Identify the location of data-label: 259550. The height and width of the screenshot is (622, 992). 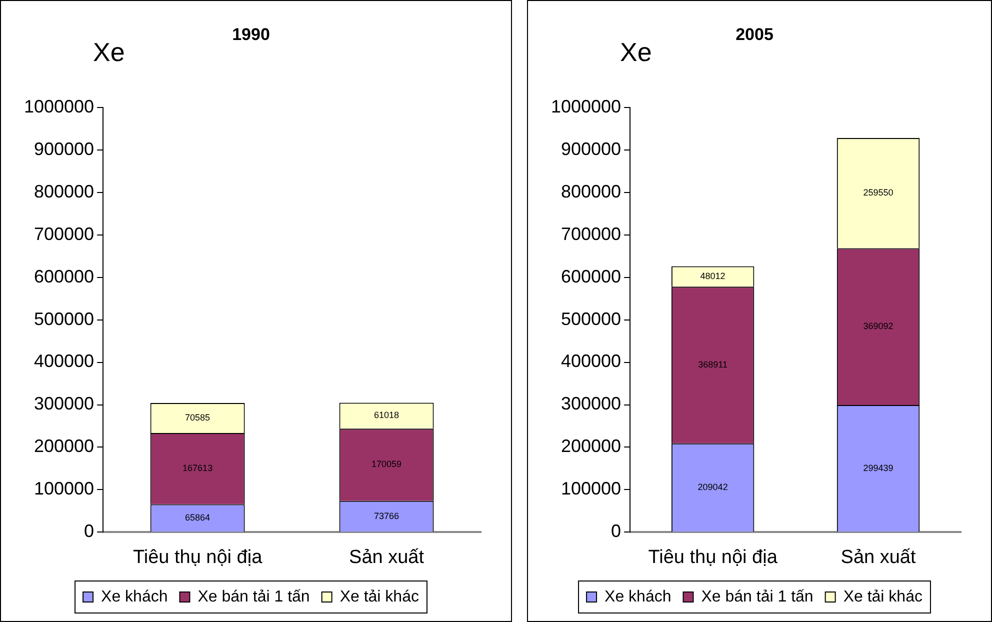
(878, 193).